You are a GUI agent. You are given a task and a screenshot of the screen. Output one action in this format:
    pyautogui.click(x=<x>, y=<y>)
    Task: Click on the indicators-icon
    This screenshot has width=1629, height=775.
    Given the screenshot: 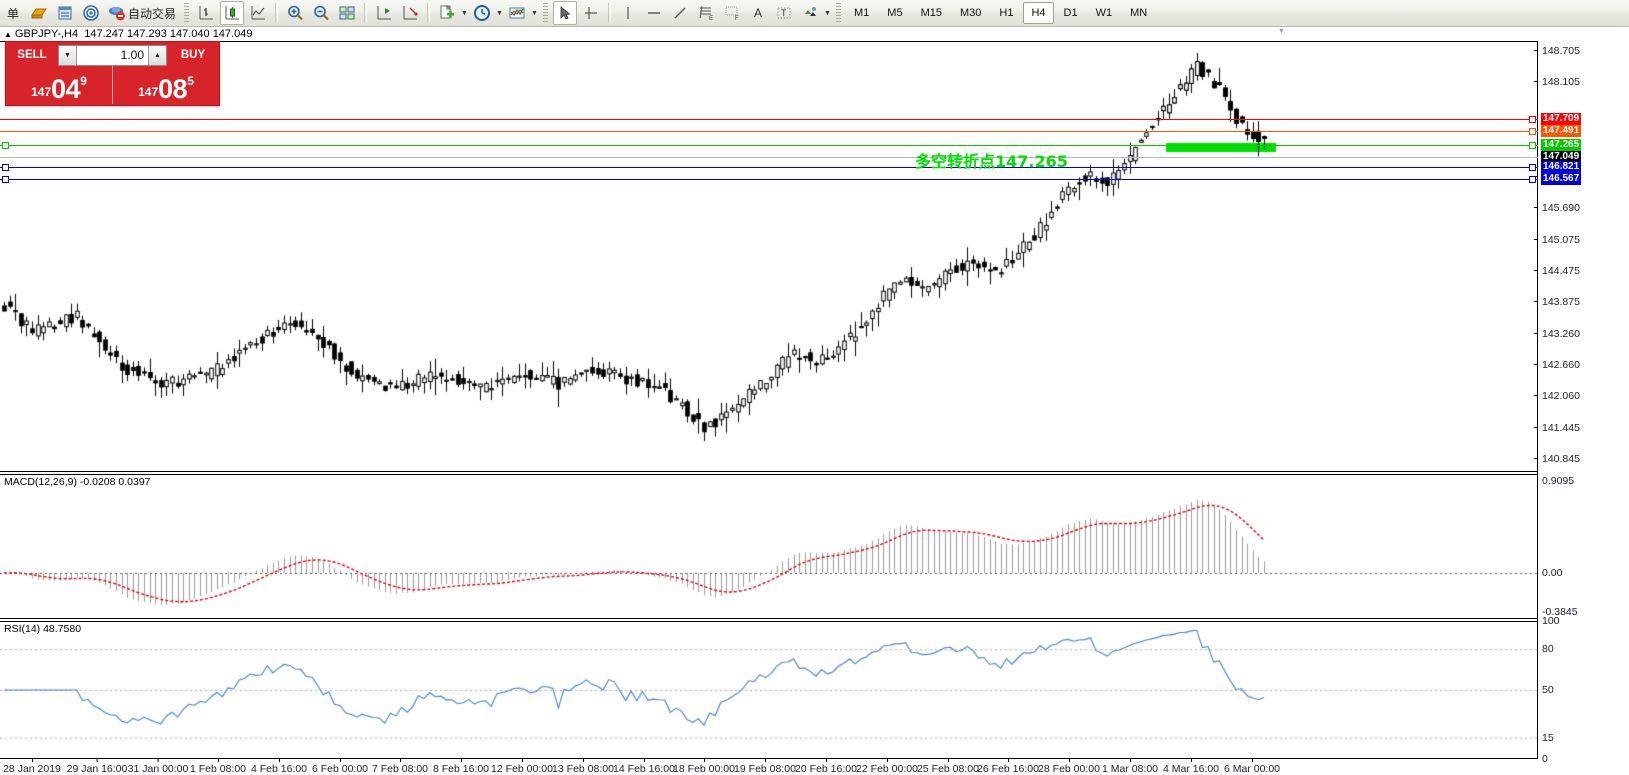 What is the action you would take?
    pyautogui.click(x=517, y=13)
    